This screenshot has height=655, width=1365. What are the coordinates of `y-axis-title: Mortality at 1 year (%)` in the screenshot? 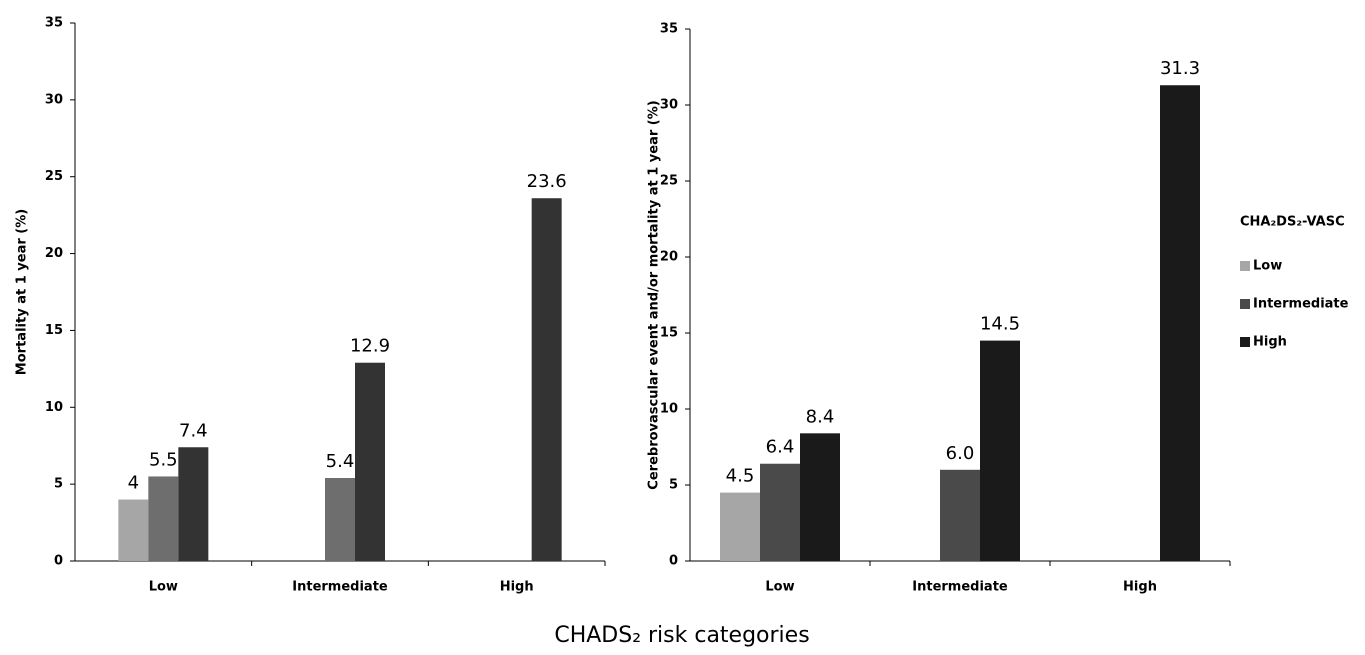 It's located at (22, 292).